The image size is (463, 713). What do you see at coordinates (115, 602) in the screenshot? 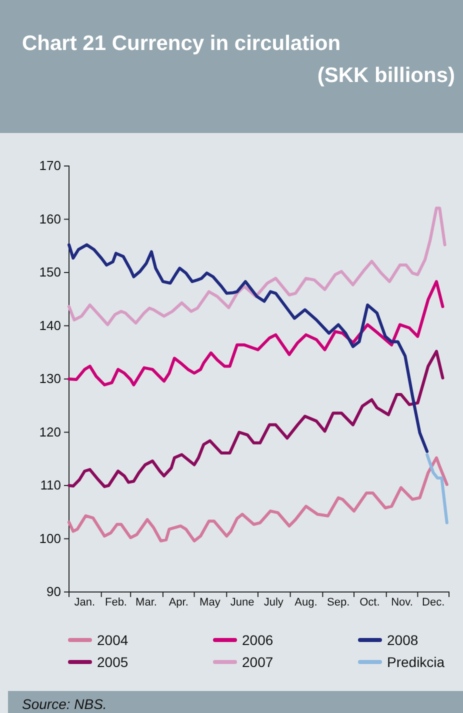
I see `x-tick-label: Feb.` at bounding box center [115, 602].